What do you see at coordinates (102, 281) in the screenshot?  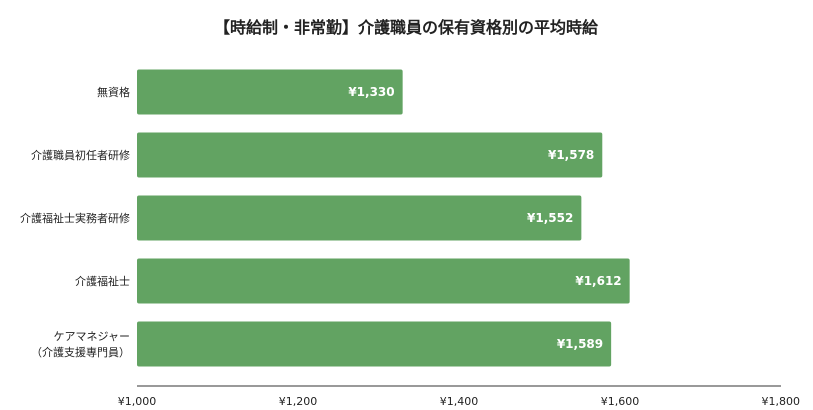 I see `category-label-3: 介護福祉士` at bounding box center [102, 281].